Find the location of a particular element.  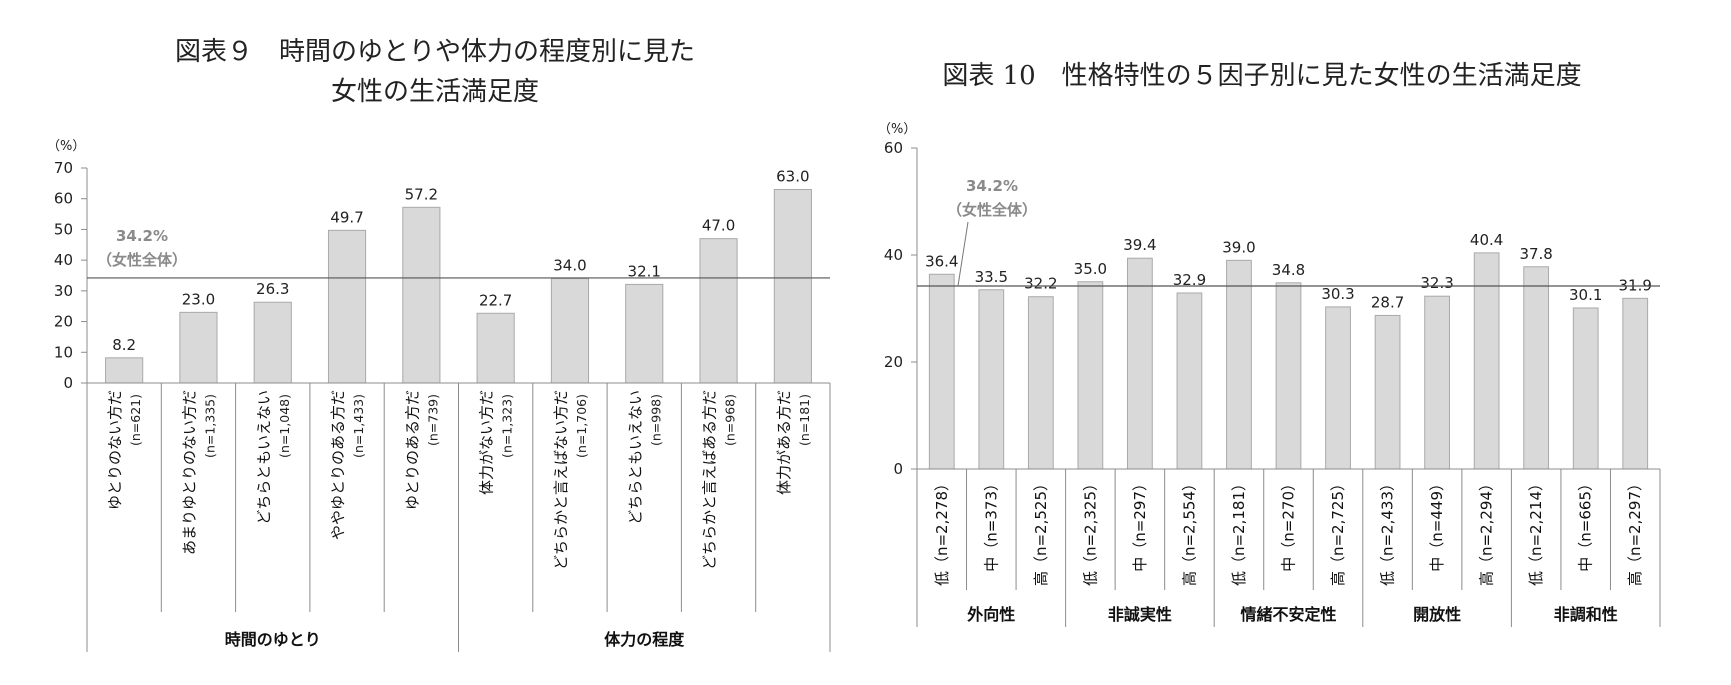

category-label: ゆとりのある方だ is located at coordinates (412, 450).